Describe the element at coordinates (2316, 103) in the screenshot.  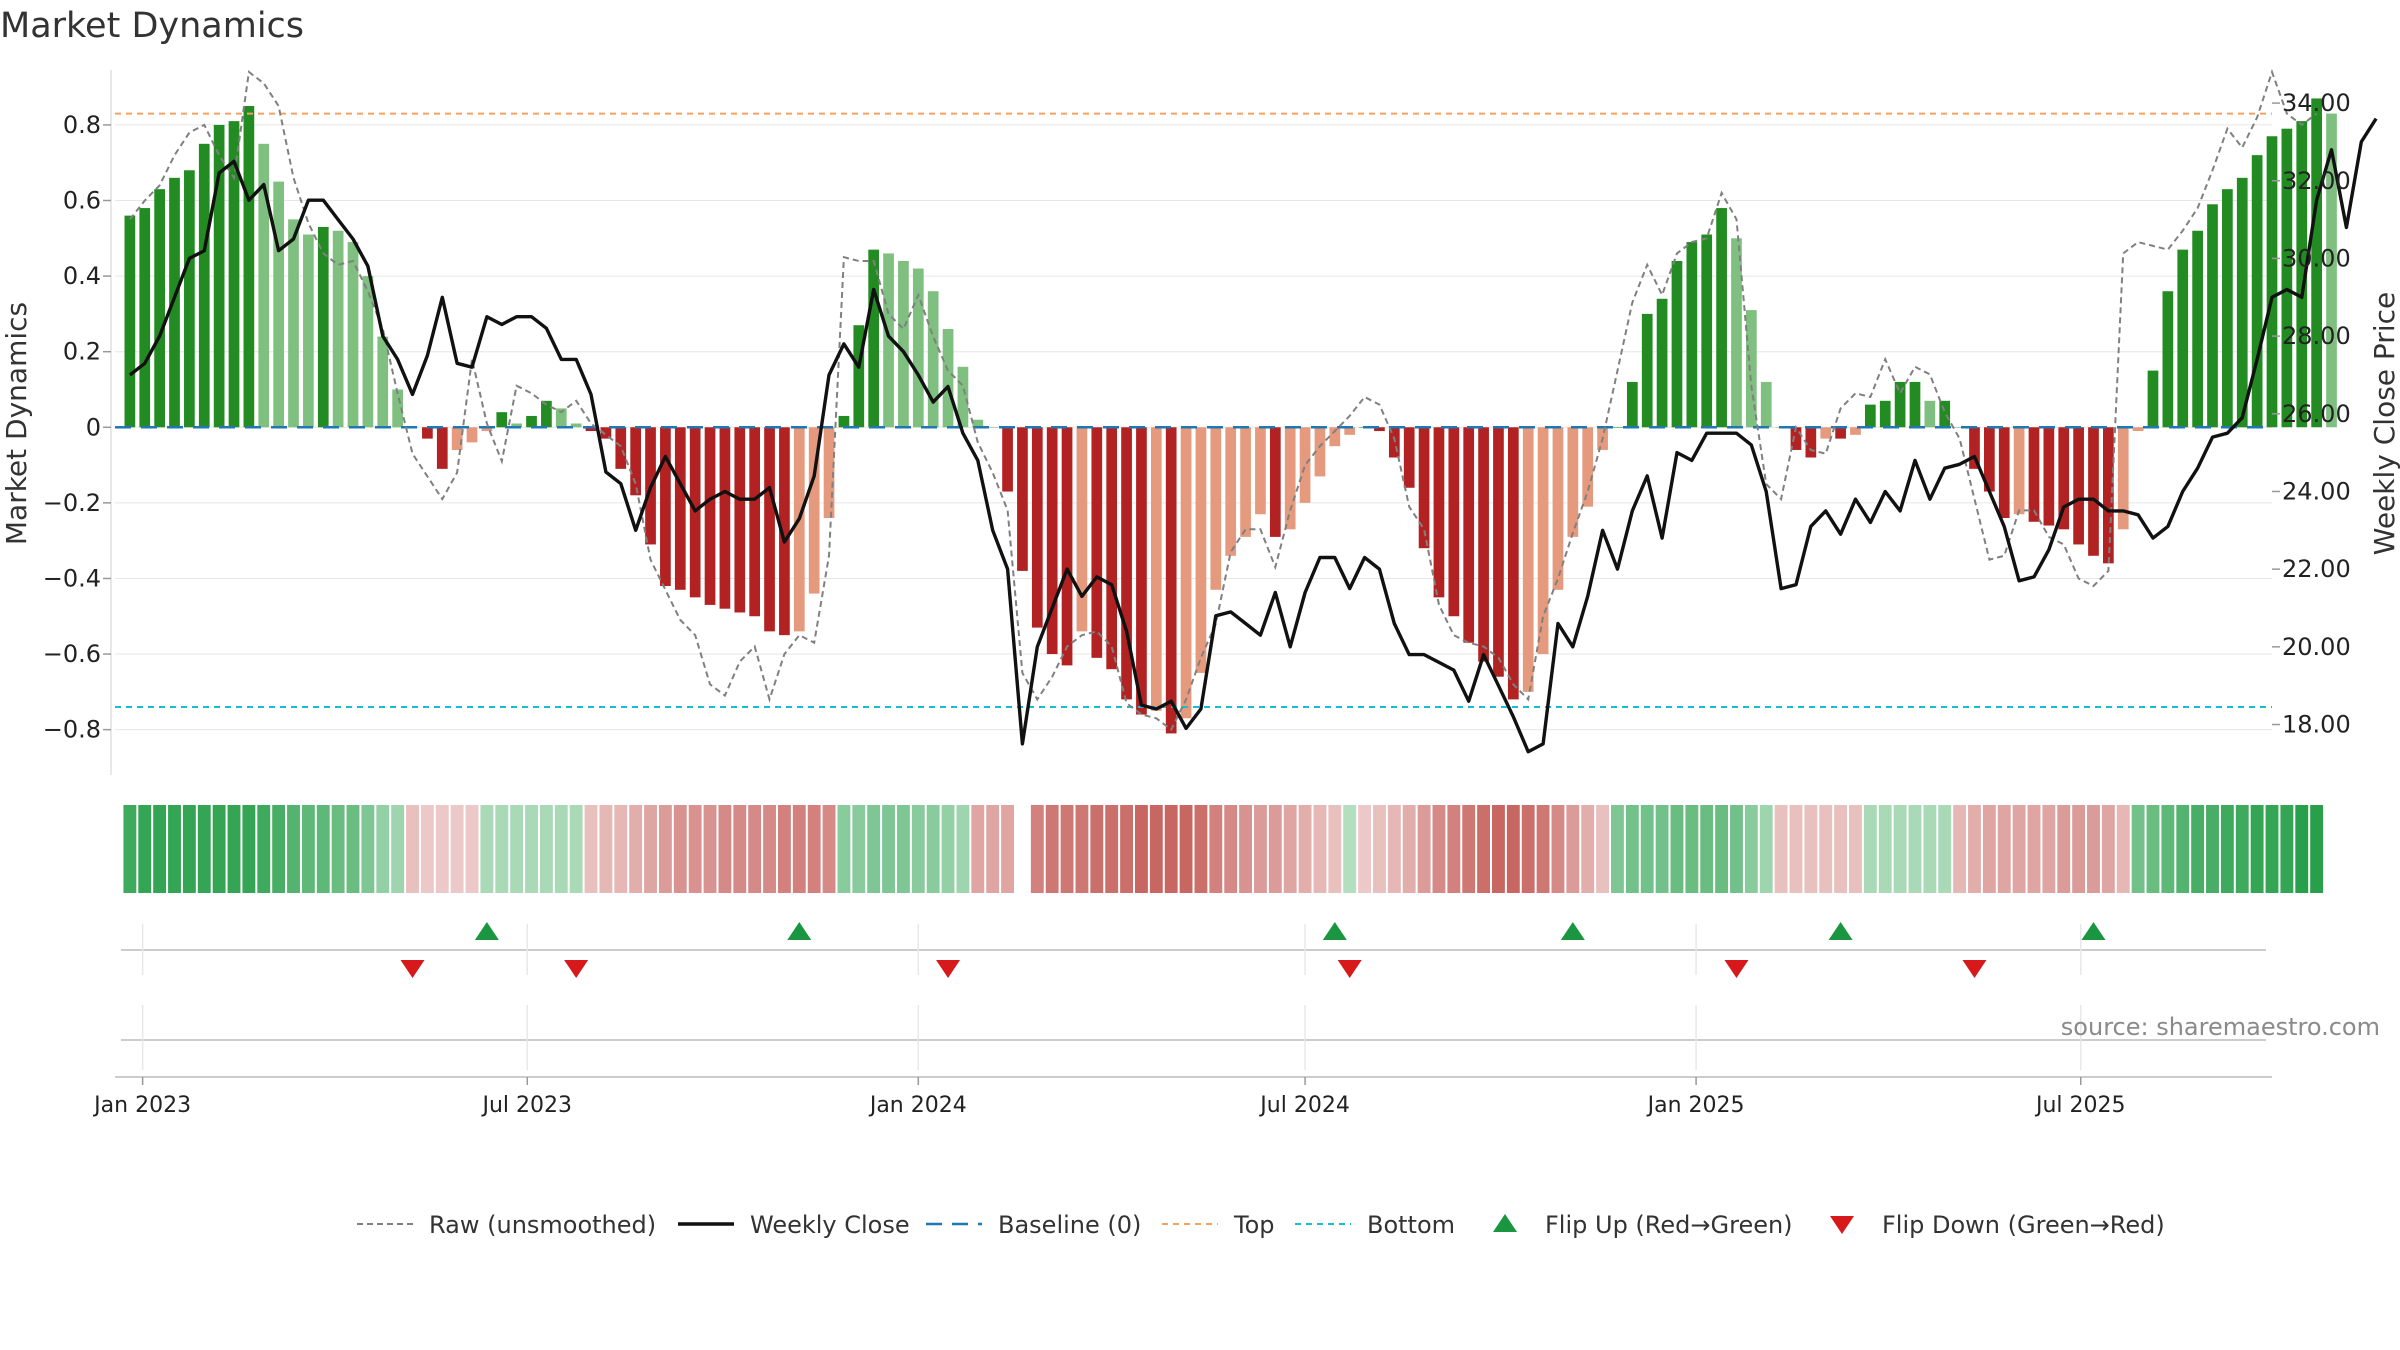
I see `y2-tick-label: 34.00` at that location.